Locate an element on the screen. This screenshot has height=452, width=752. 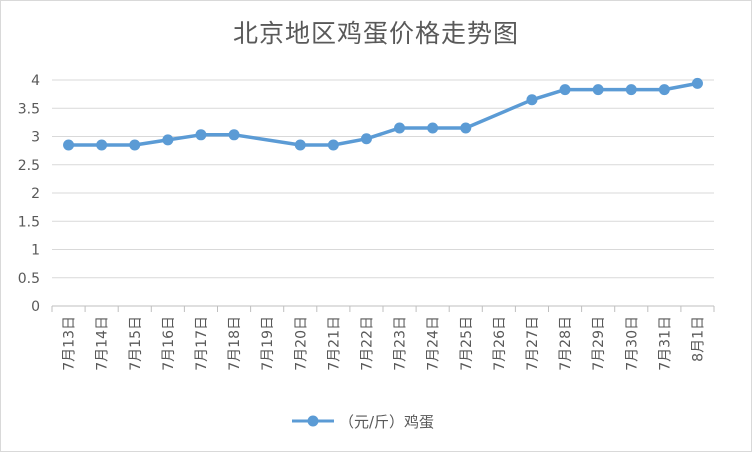
x-tick-label: 7月13日 is located at coordinates (70, 343).